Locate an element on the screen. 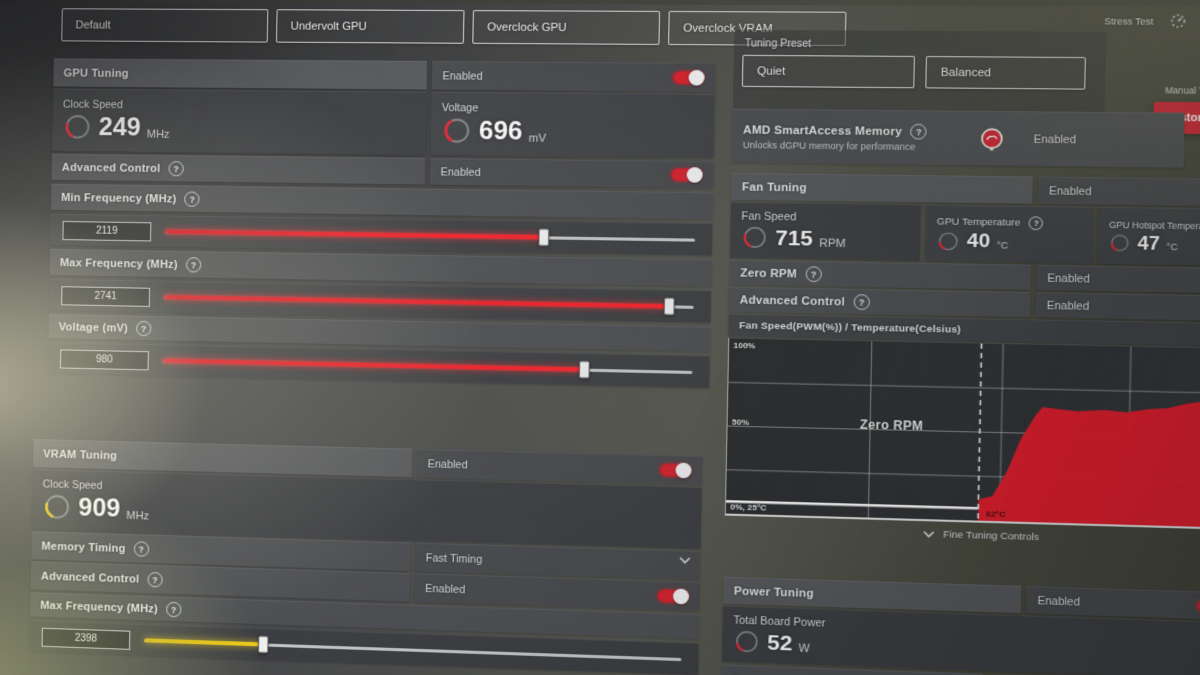 This screenshot has height=675, width=1200. preset-overclock-gpu-button: Overclock GPU is located at coordinates (566, 27).